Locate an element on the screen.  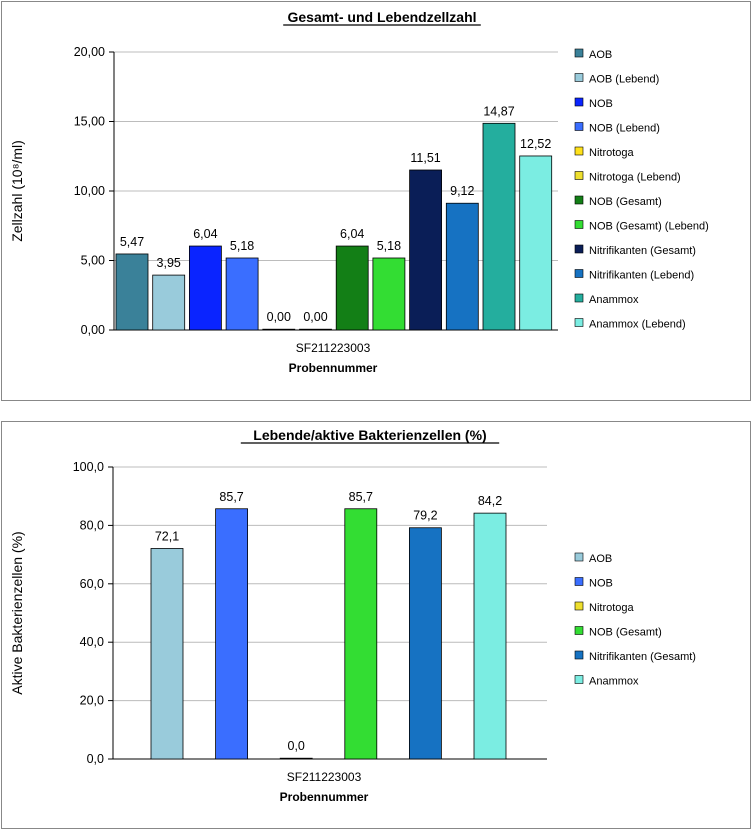
data-label: 12,52 is located at coordinates (535, 144).